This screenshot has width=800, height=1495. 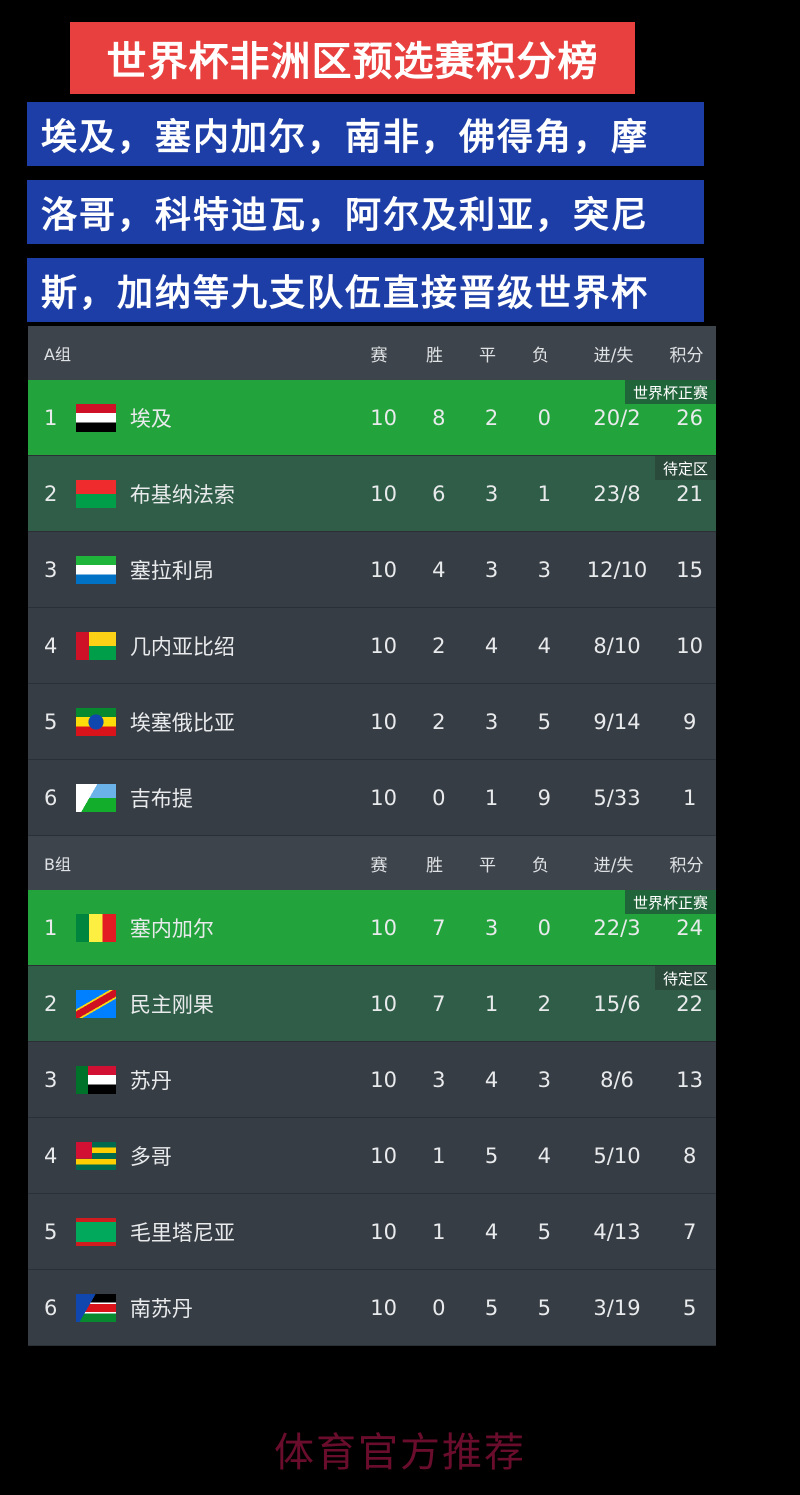 I want to click on team-name: 民主刚果, so click(x=171, y=1004).